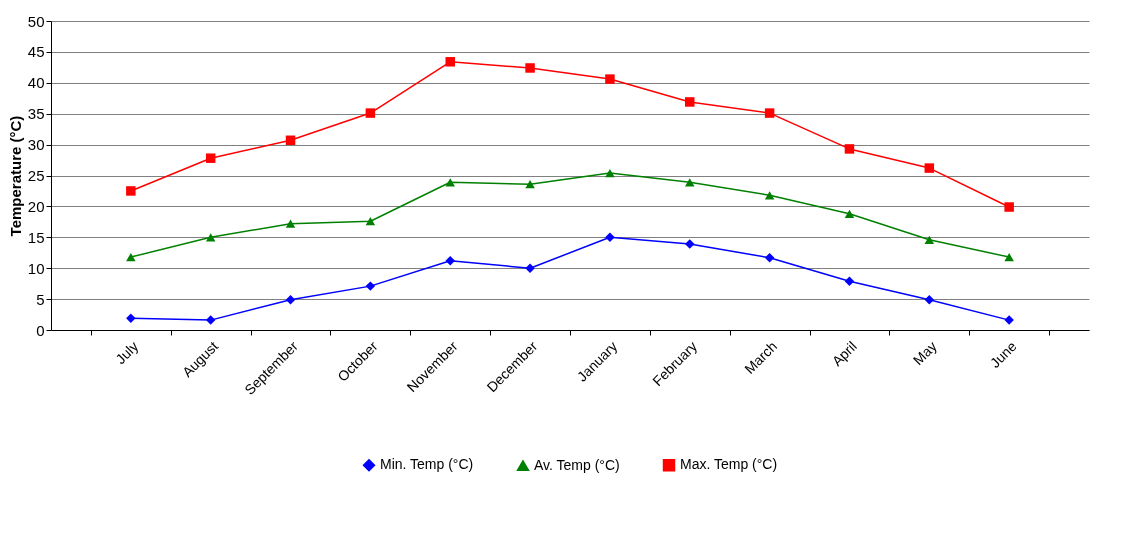 This screenshot has height=538, width=1139. Describe the element at coordinates (924, 353) in the screenshot. I see `x-tick-label: May` at that location.